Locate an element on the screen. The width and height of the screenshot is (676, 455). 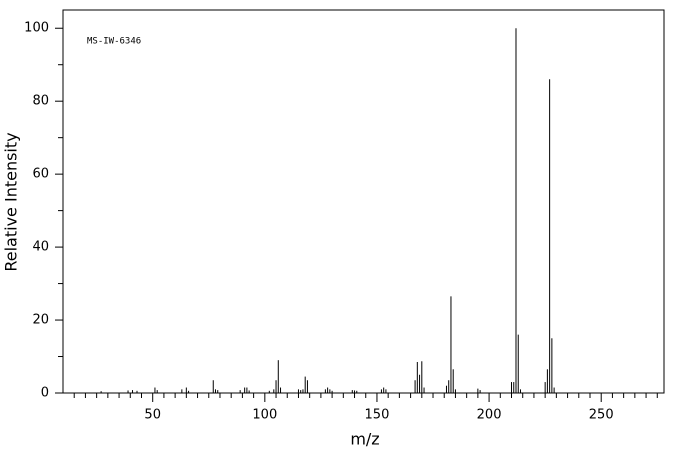
y-tick-label: 60 is located at coordinates (40, 174).